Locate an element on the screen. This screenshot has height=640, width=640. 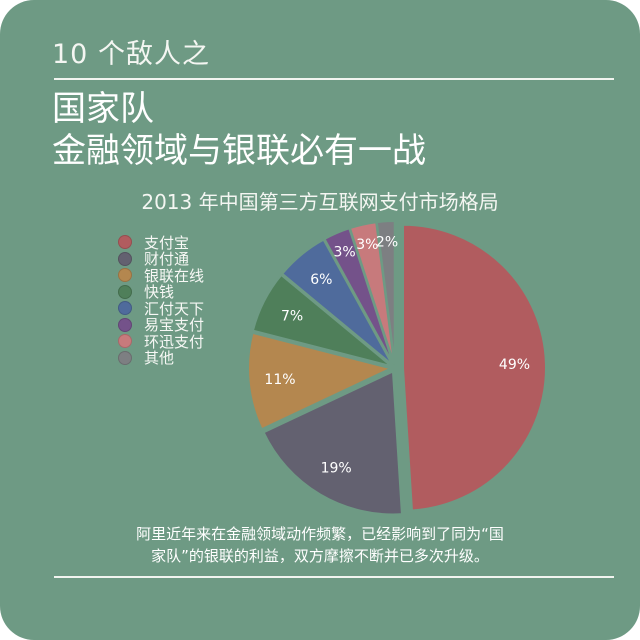
legend-item: 支付宝 is located at coordinates (161, 242).